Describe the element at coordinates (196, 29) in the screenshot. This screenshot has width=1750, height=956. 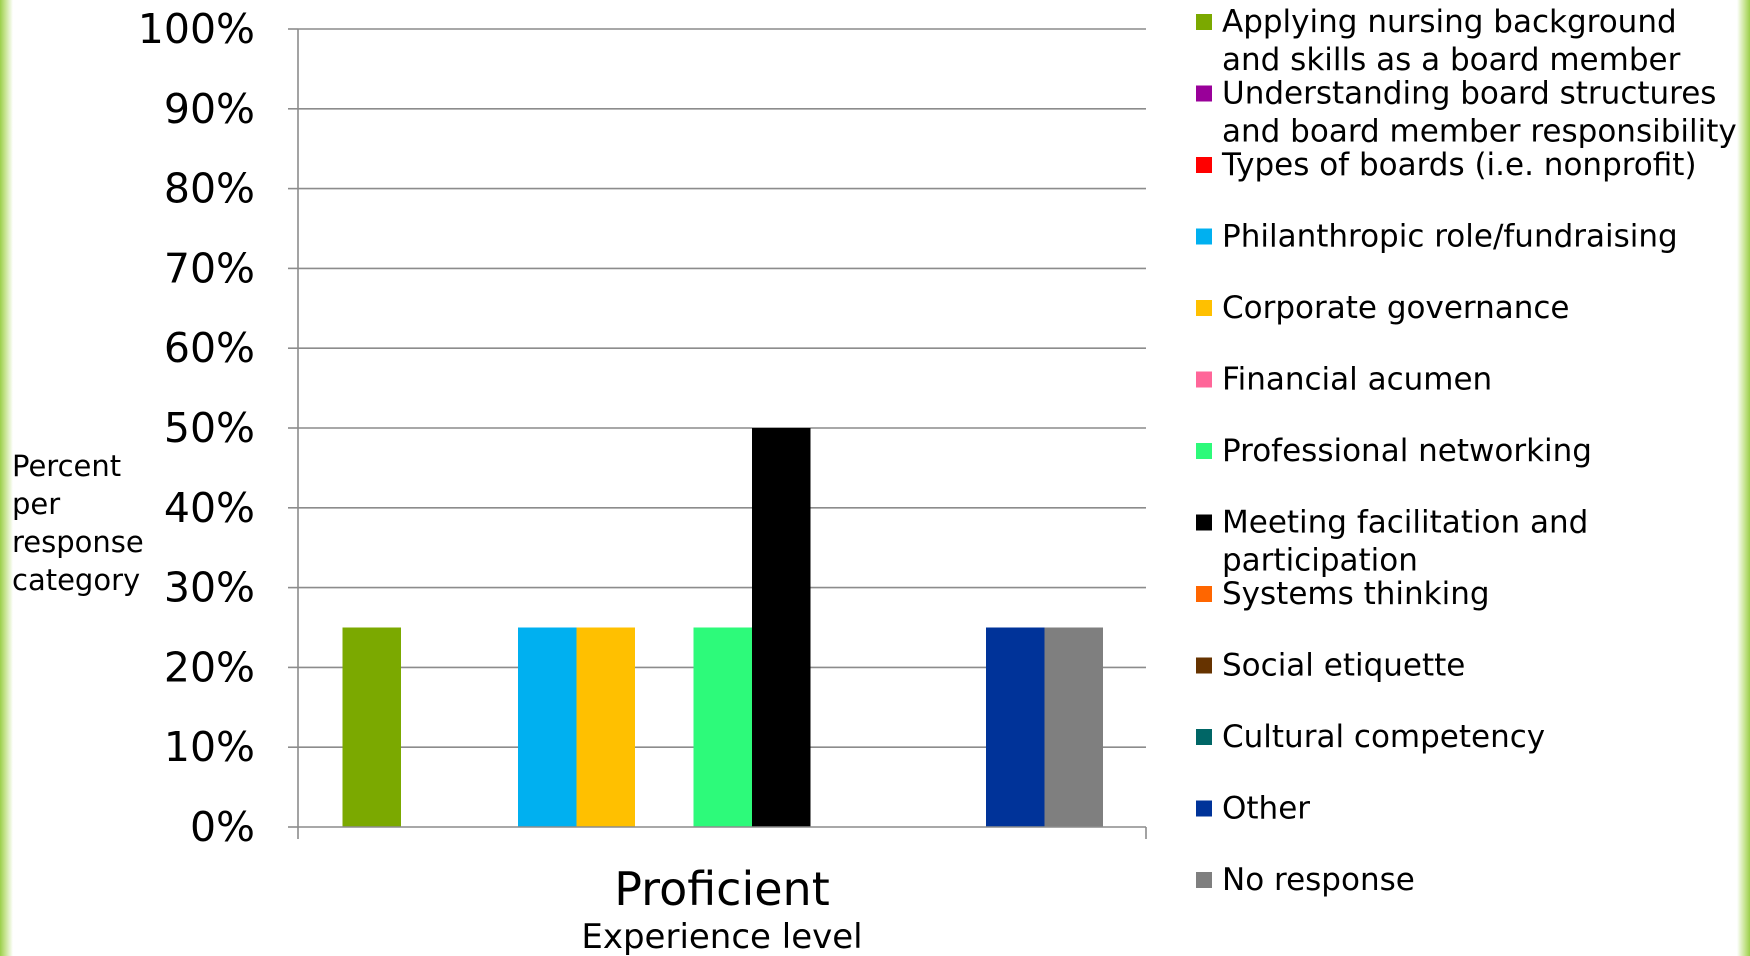
I see `y-tick-label: 100%` at that location.